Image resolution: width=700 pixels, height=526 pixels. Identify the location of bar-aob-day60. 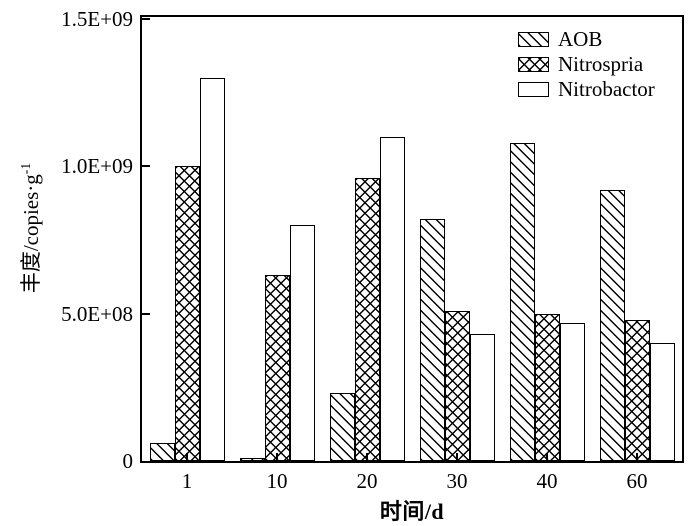
(612, 325).